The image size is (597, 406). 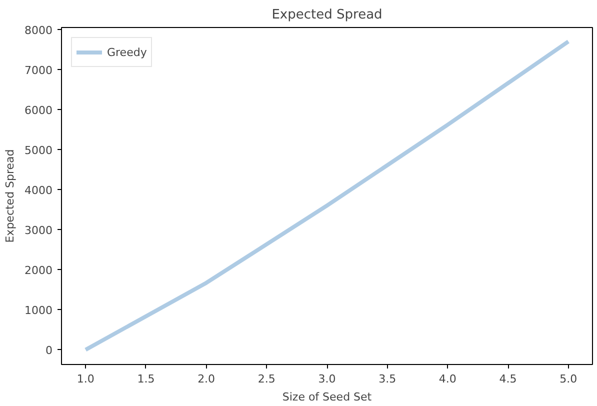 What do you see at coordinates (38, 191) in the screenshot?
I see `y-tick-label: 4000` at bounding box center [38, 191].